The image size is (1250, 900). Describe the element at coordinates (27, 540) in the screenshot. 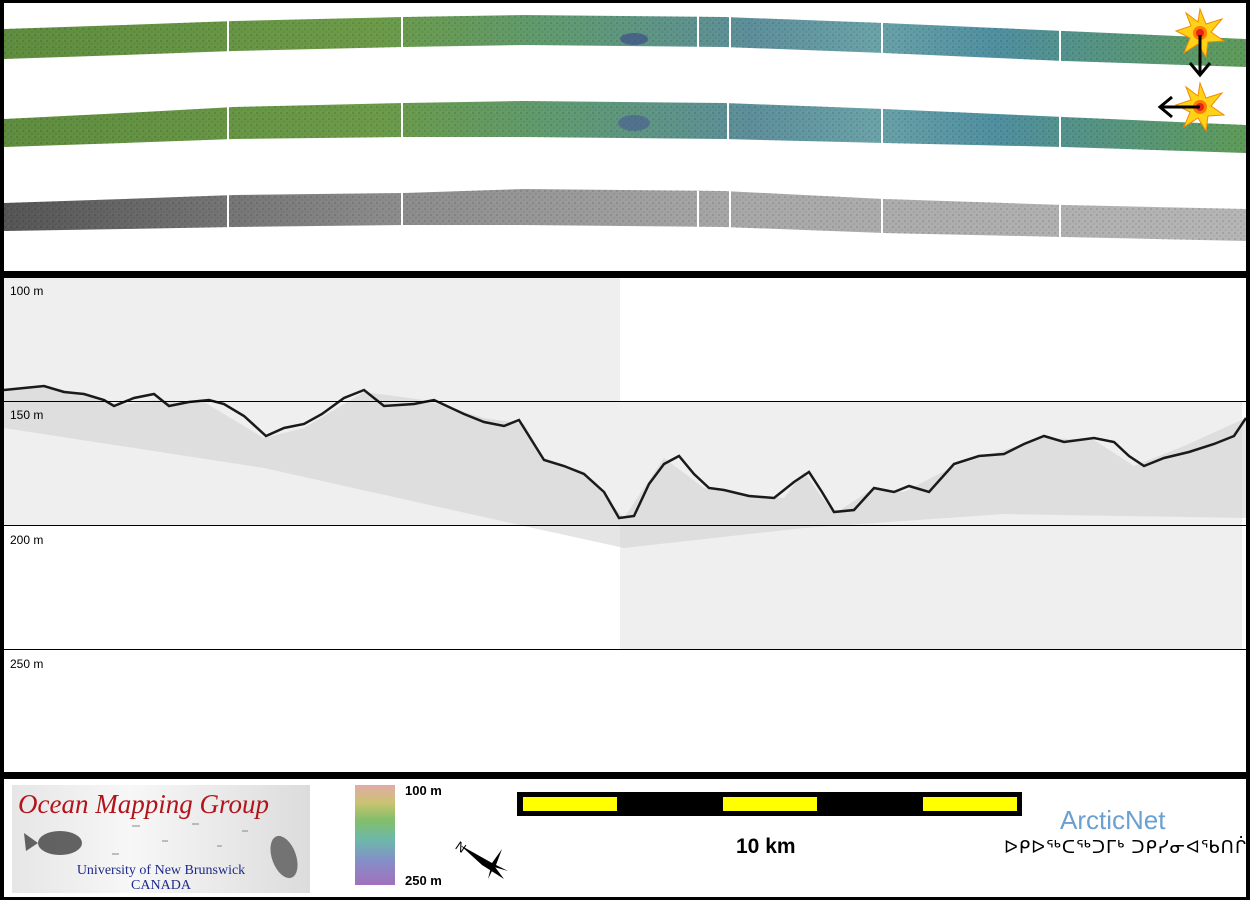

I see `depth-label-200: 200 m` at that location.